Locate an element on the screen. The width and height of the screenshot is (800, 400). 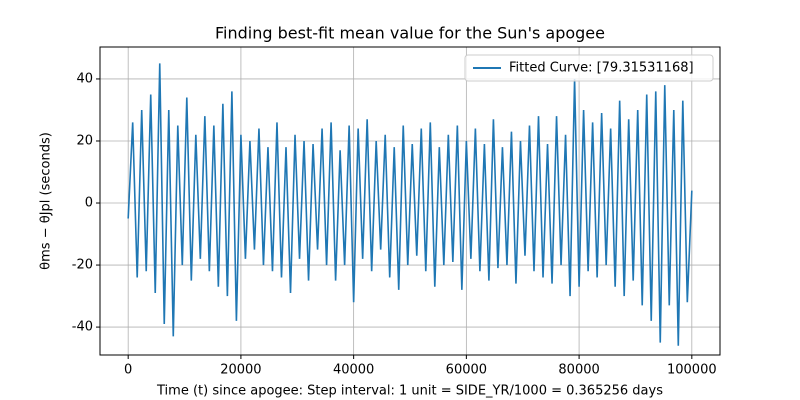
y-tick-label: -40 is located at coordinates (82, 327).